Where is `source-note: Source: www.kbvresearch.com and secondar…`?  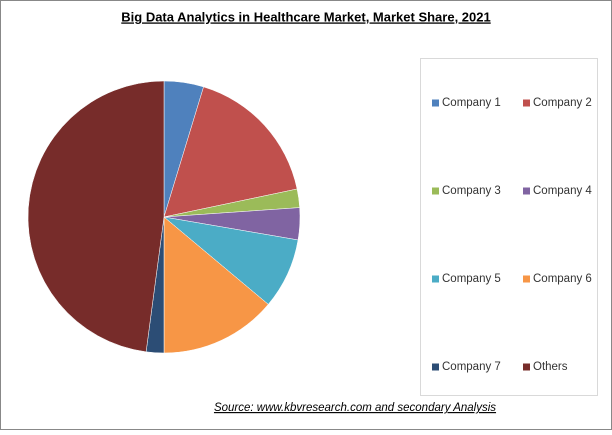 source-note: Source: www.kbvresearch.com and secondar… is located at coordinates (355, 408).